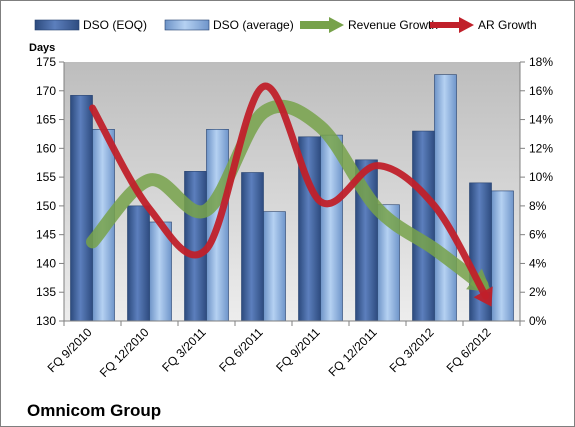 Image resolution: width=575 pixels, height=427 pixels. What do you see at coordinates (187, 25) in the screenshot?
I see `legend-swatch-dso-average-` at bounding box center [187, 25].